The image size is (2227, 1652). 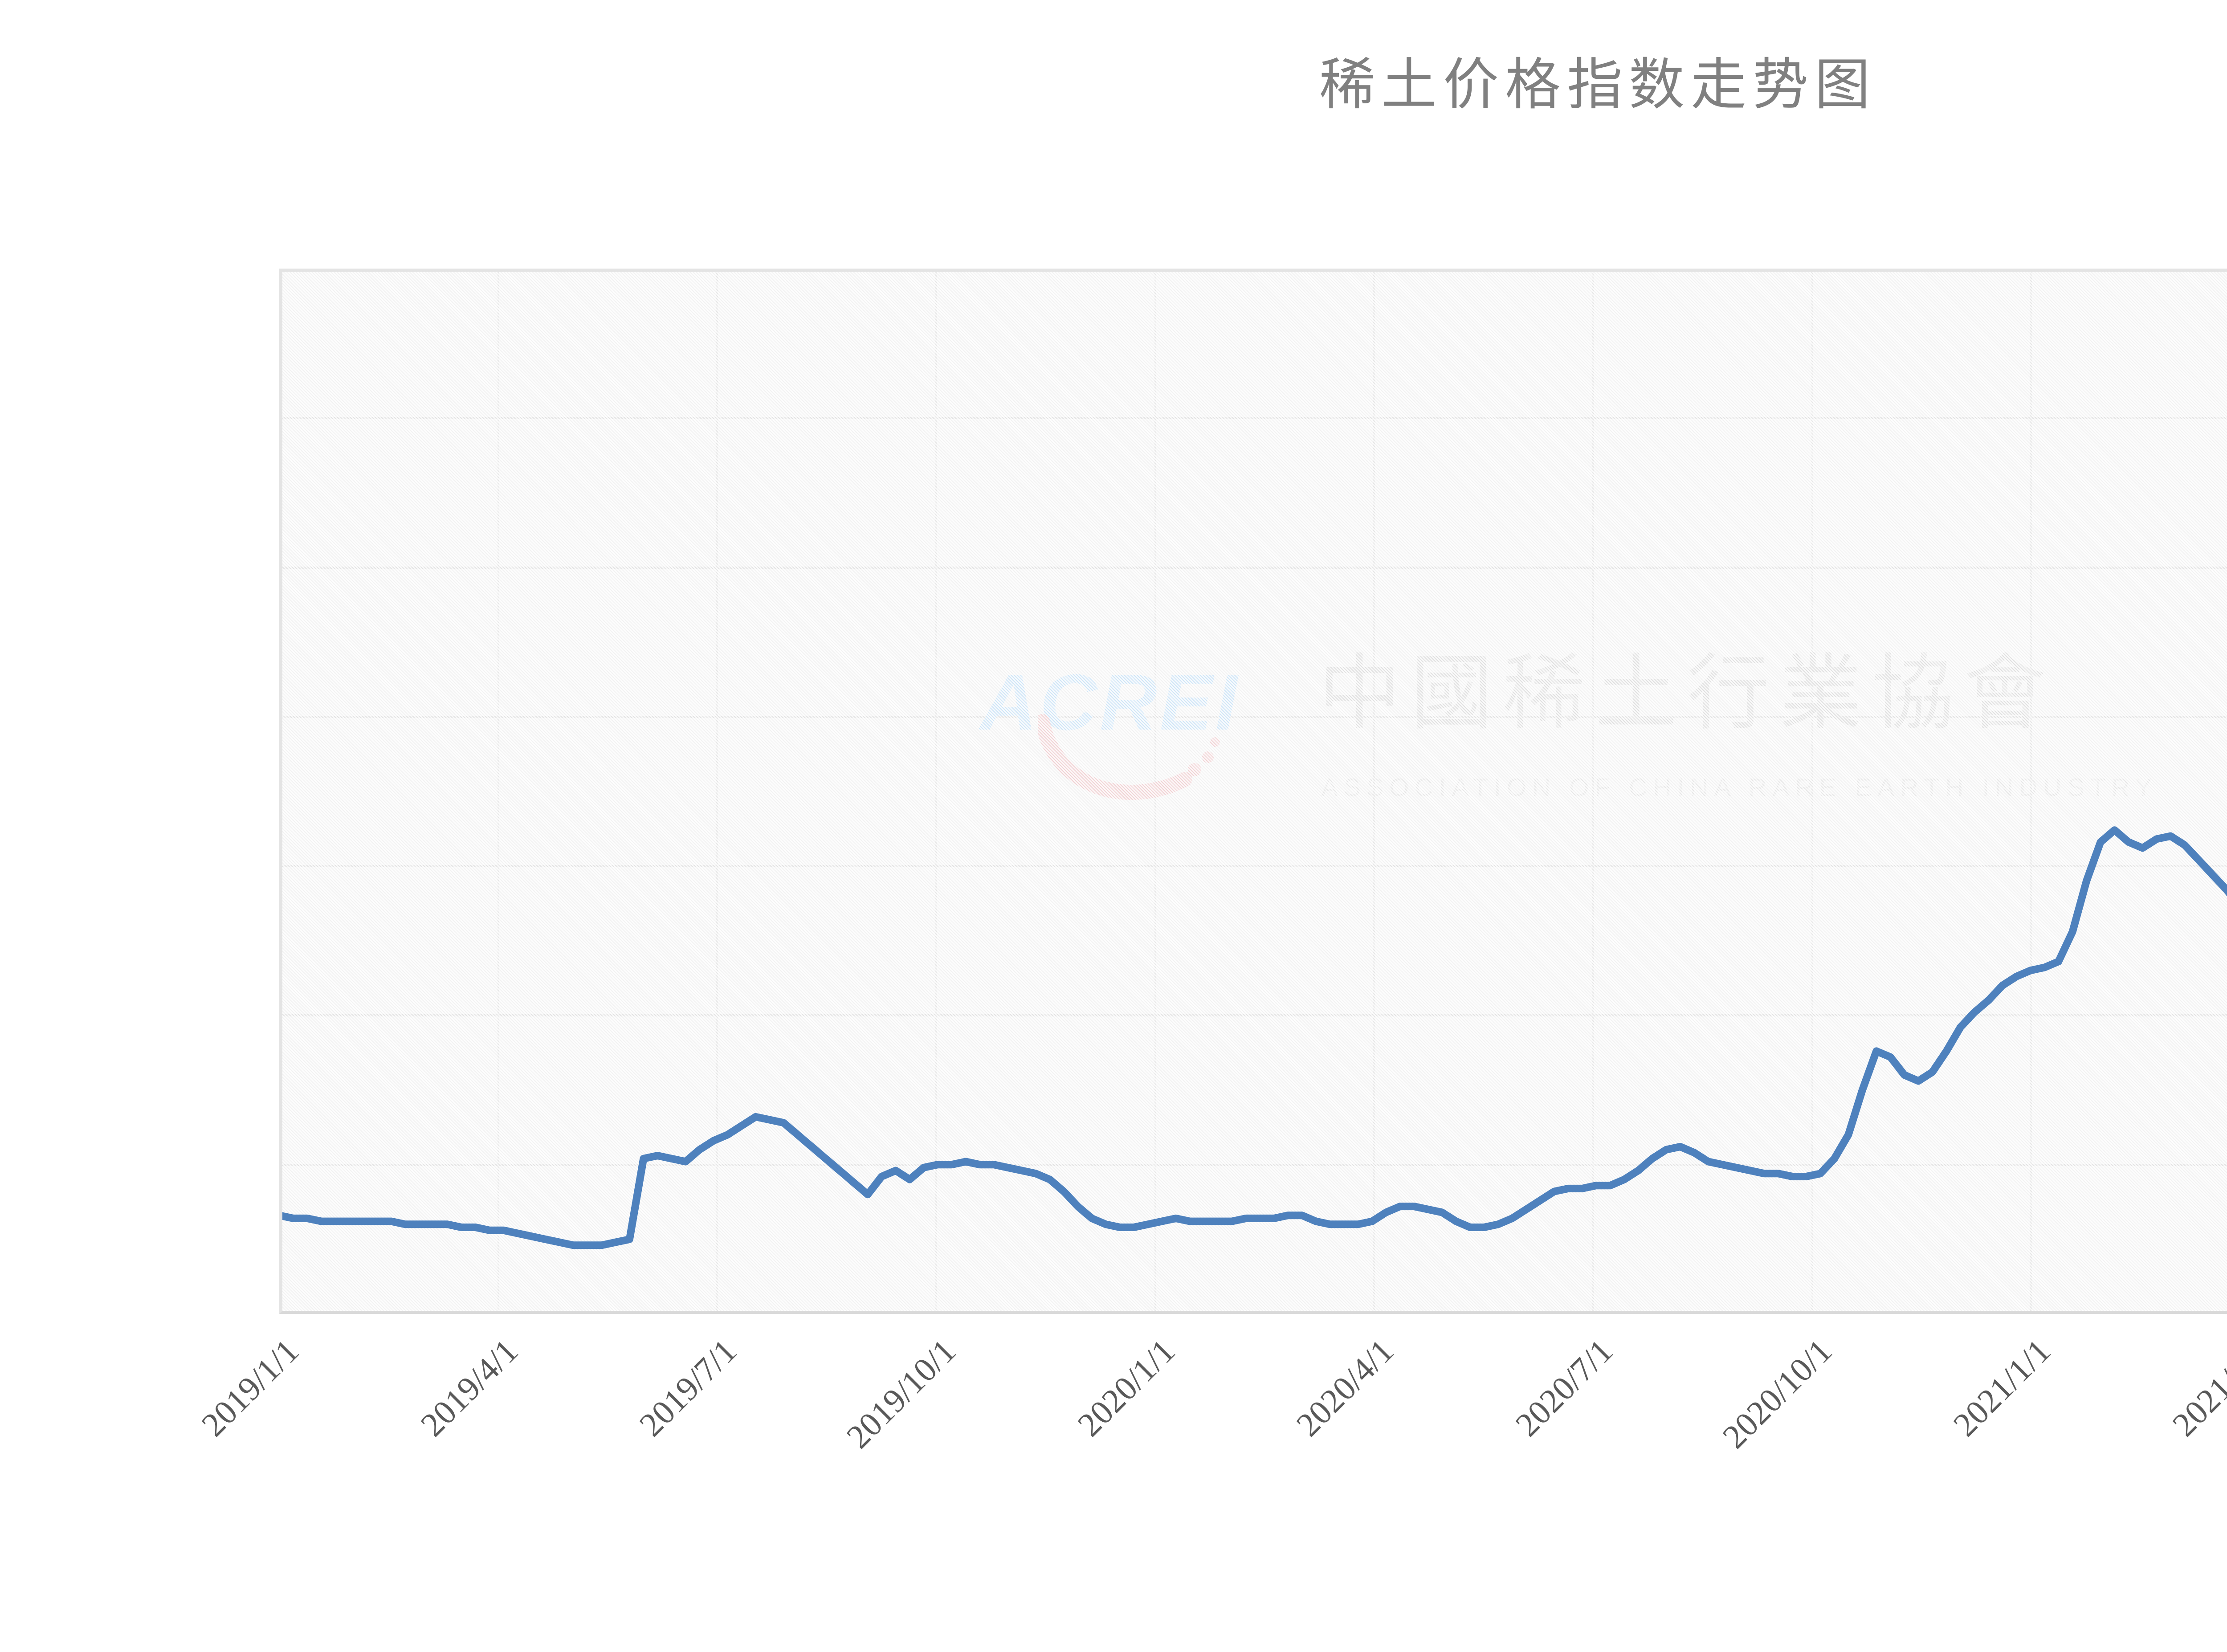 What do you see at coordinates (1597, 85) in the screenshot?
I see `page-title: 稀土价格指数走势图` at bounding box center [1597, 85].